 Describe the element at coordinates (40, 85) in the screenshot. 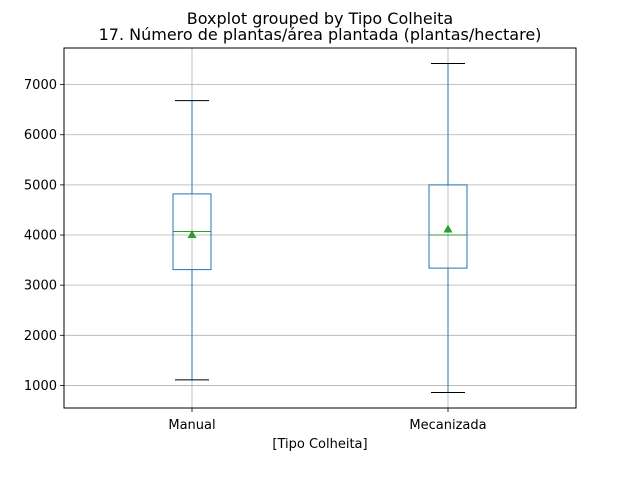

I see `y-tick-label: 7000` at that location.